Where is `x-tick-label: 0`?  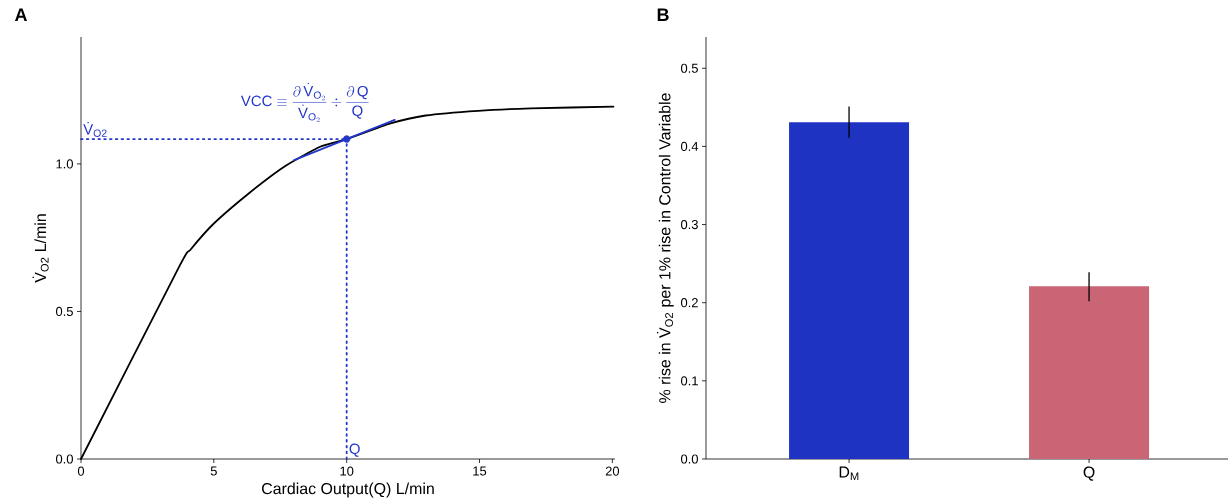 x-tick-label: 0 is located at coordinates (81, 471).